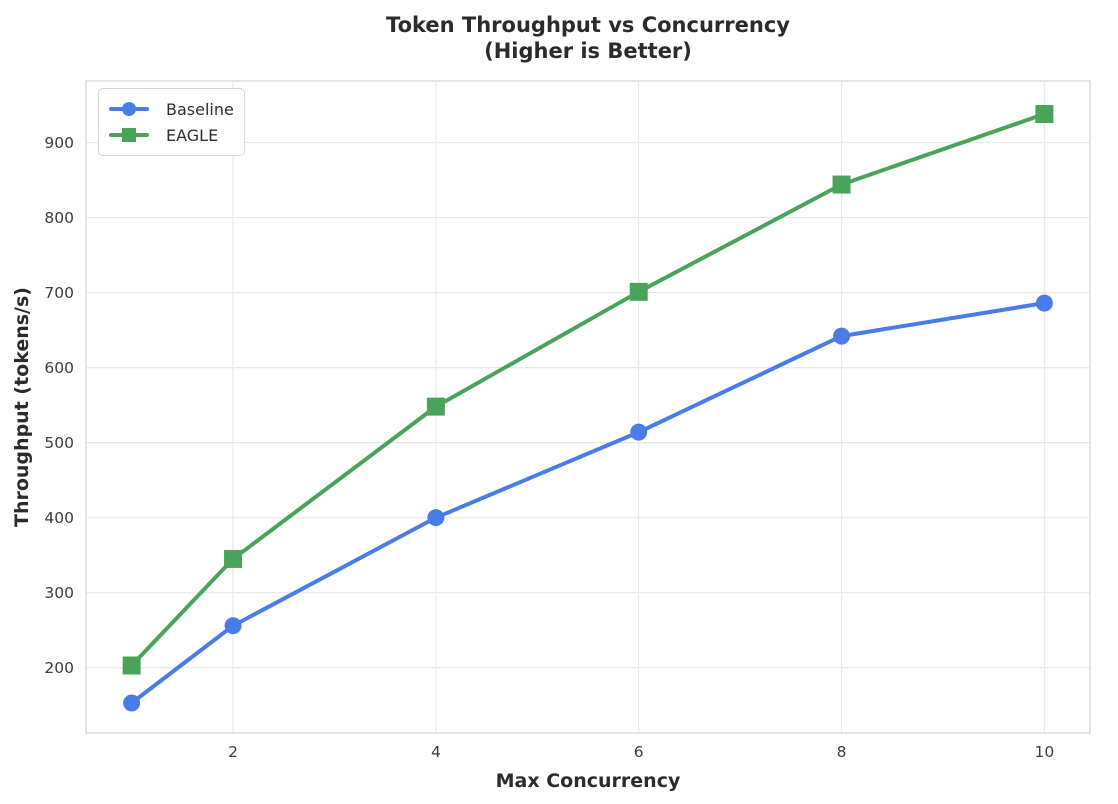 The image size is (1118, 804). Describe the element at coordinates (588, 781) in the screenshot. I see `x-axis-label: Max Concurrency` at that location.